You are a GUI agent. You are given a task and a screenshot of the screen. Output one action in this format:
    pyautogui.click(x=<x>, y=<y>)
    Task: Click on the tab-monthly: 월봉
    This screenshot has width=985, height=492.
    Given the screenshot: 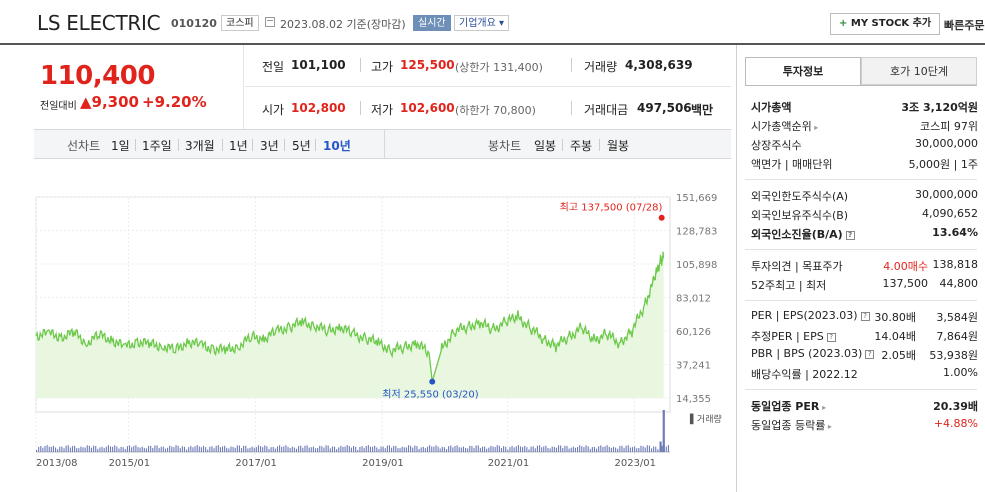 What is the action you would take?
    pyautogui.click(x=618, y=146)
    